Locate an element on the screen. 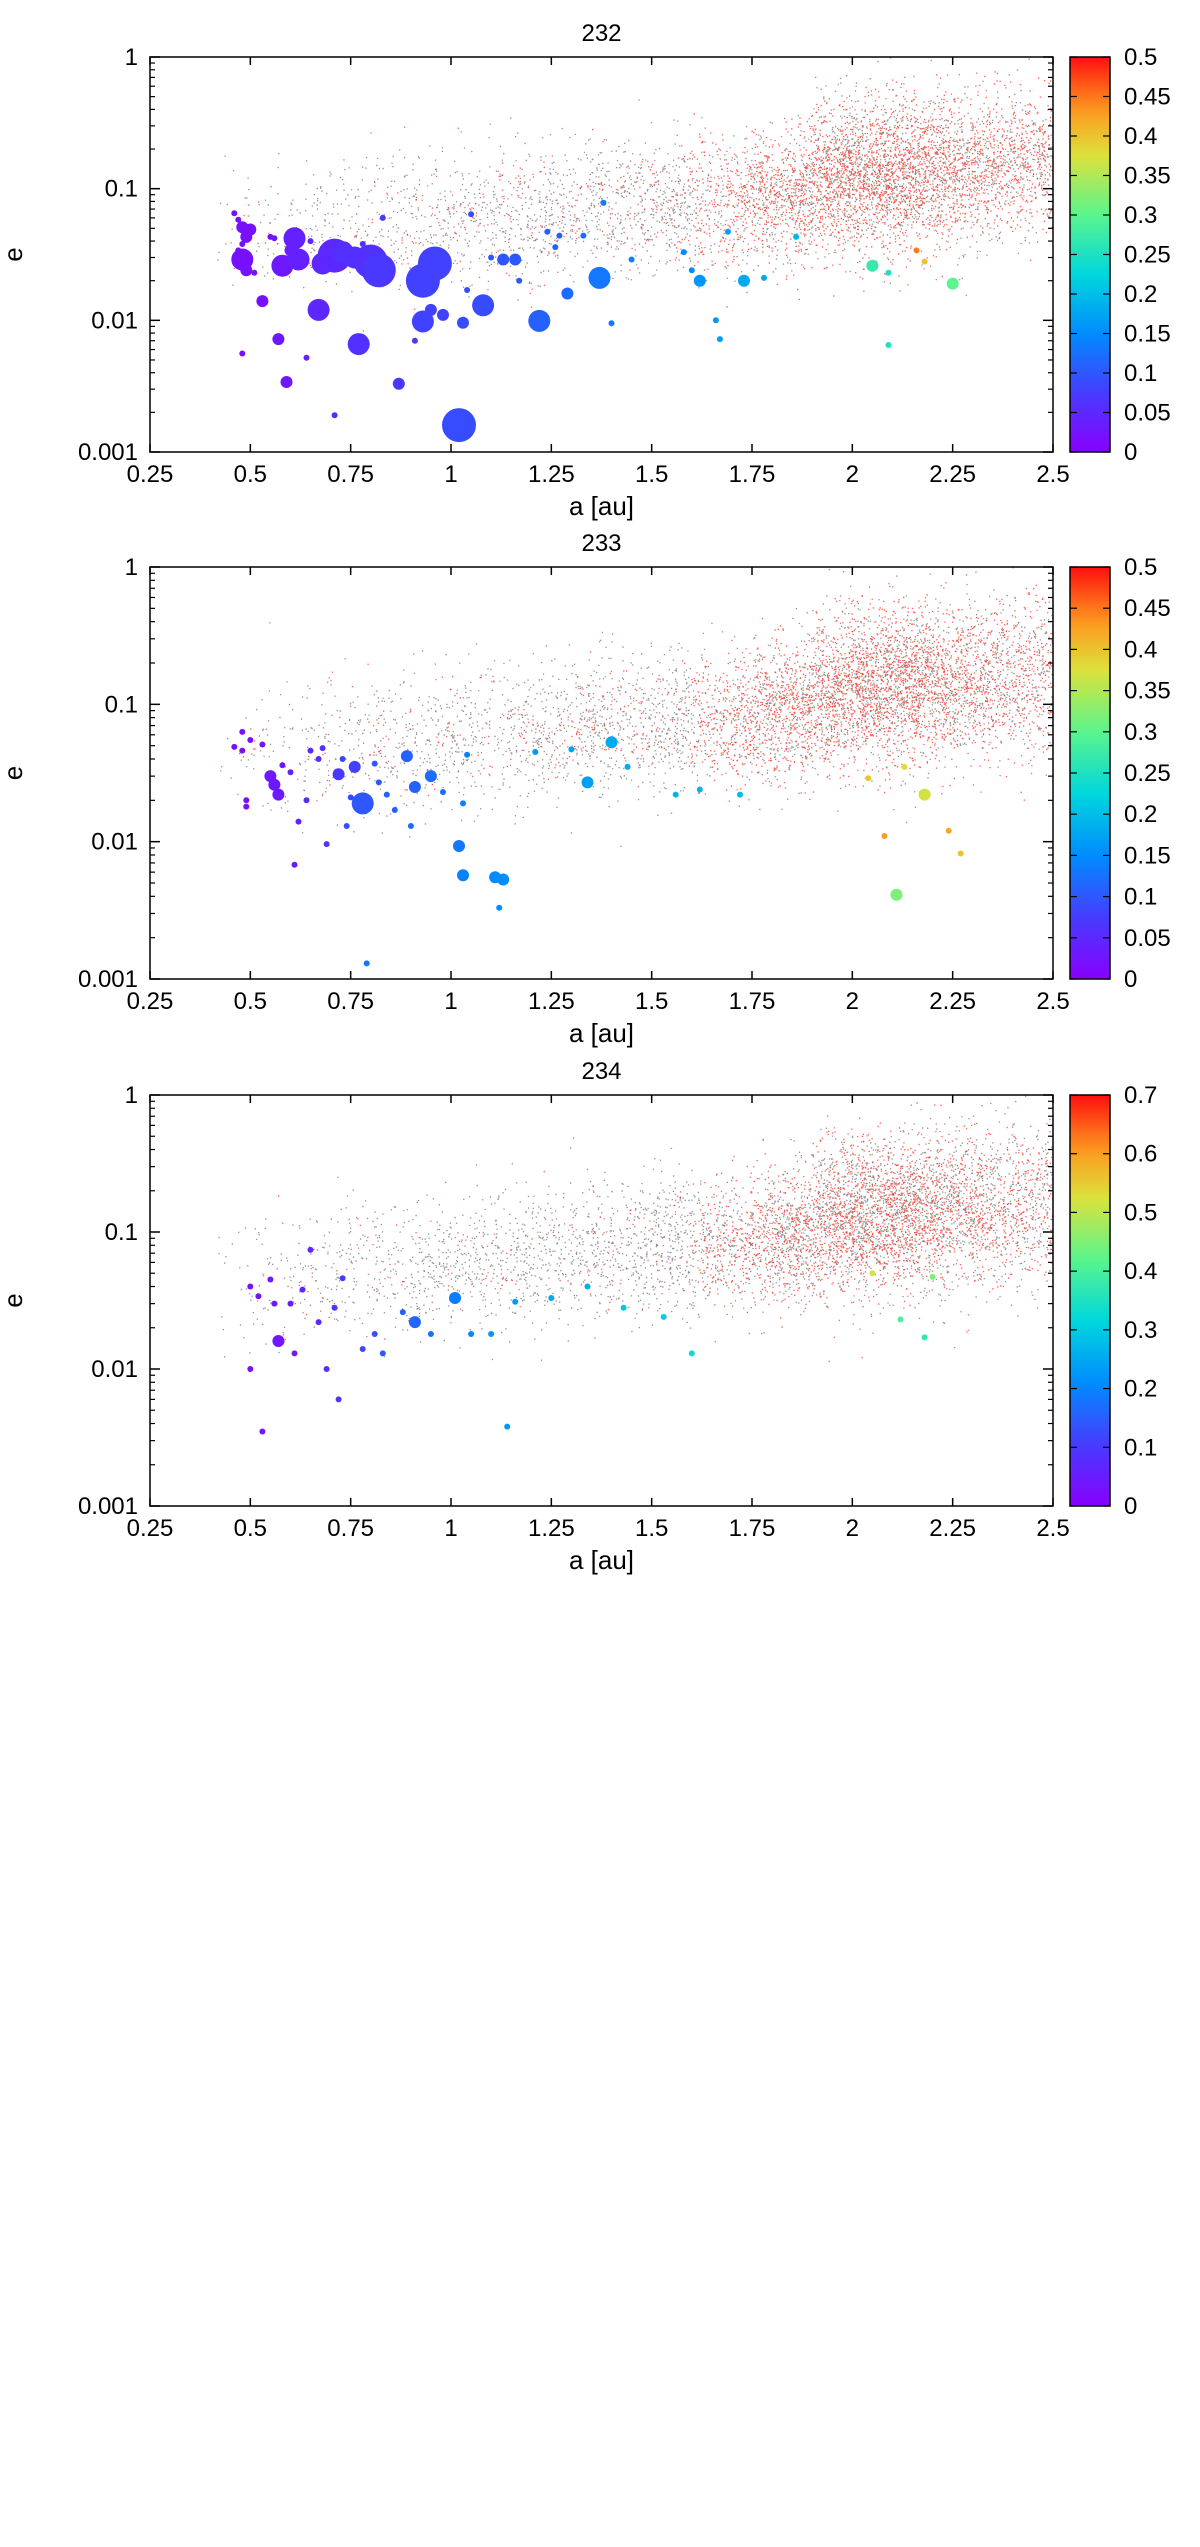 The image size is (1200, 2547). colorbar-tick-label: 0.15 is located at coordinates (1147, 334).